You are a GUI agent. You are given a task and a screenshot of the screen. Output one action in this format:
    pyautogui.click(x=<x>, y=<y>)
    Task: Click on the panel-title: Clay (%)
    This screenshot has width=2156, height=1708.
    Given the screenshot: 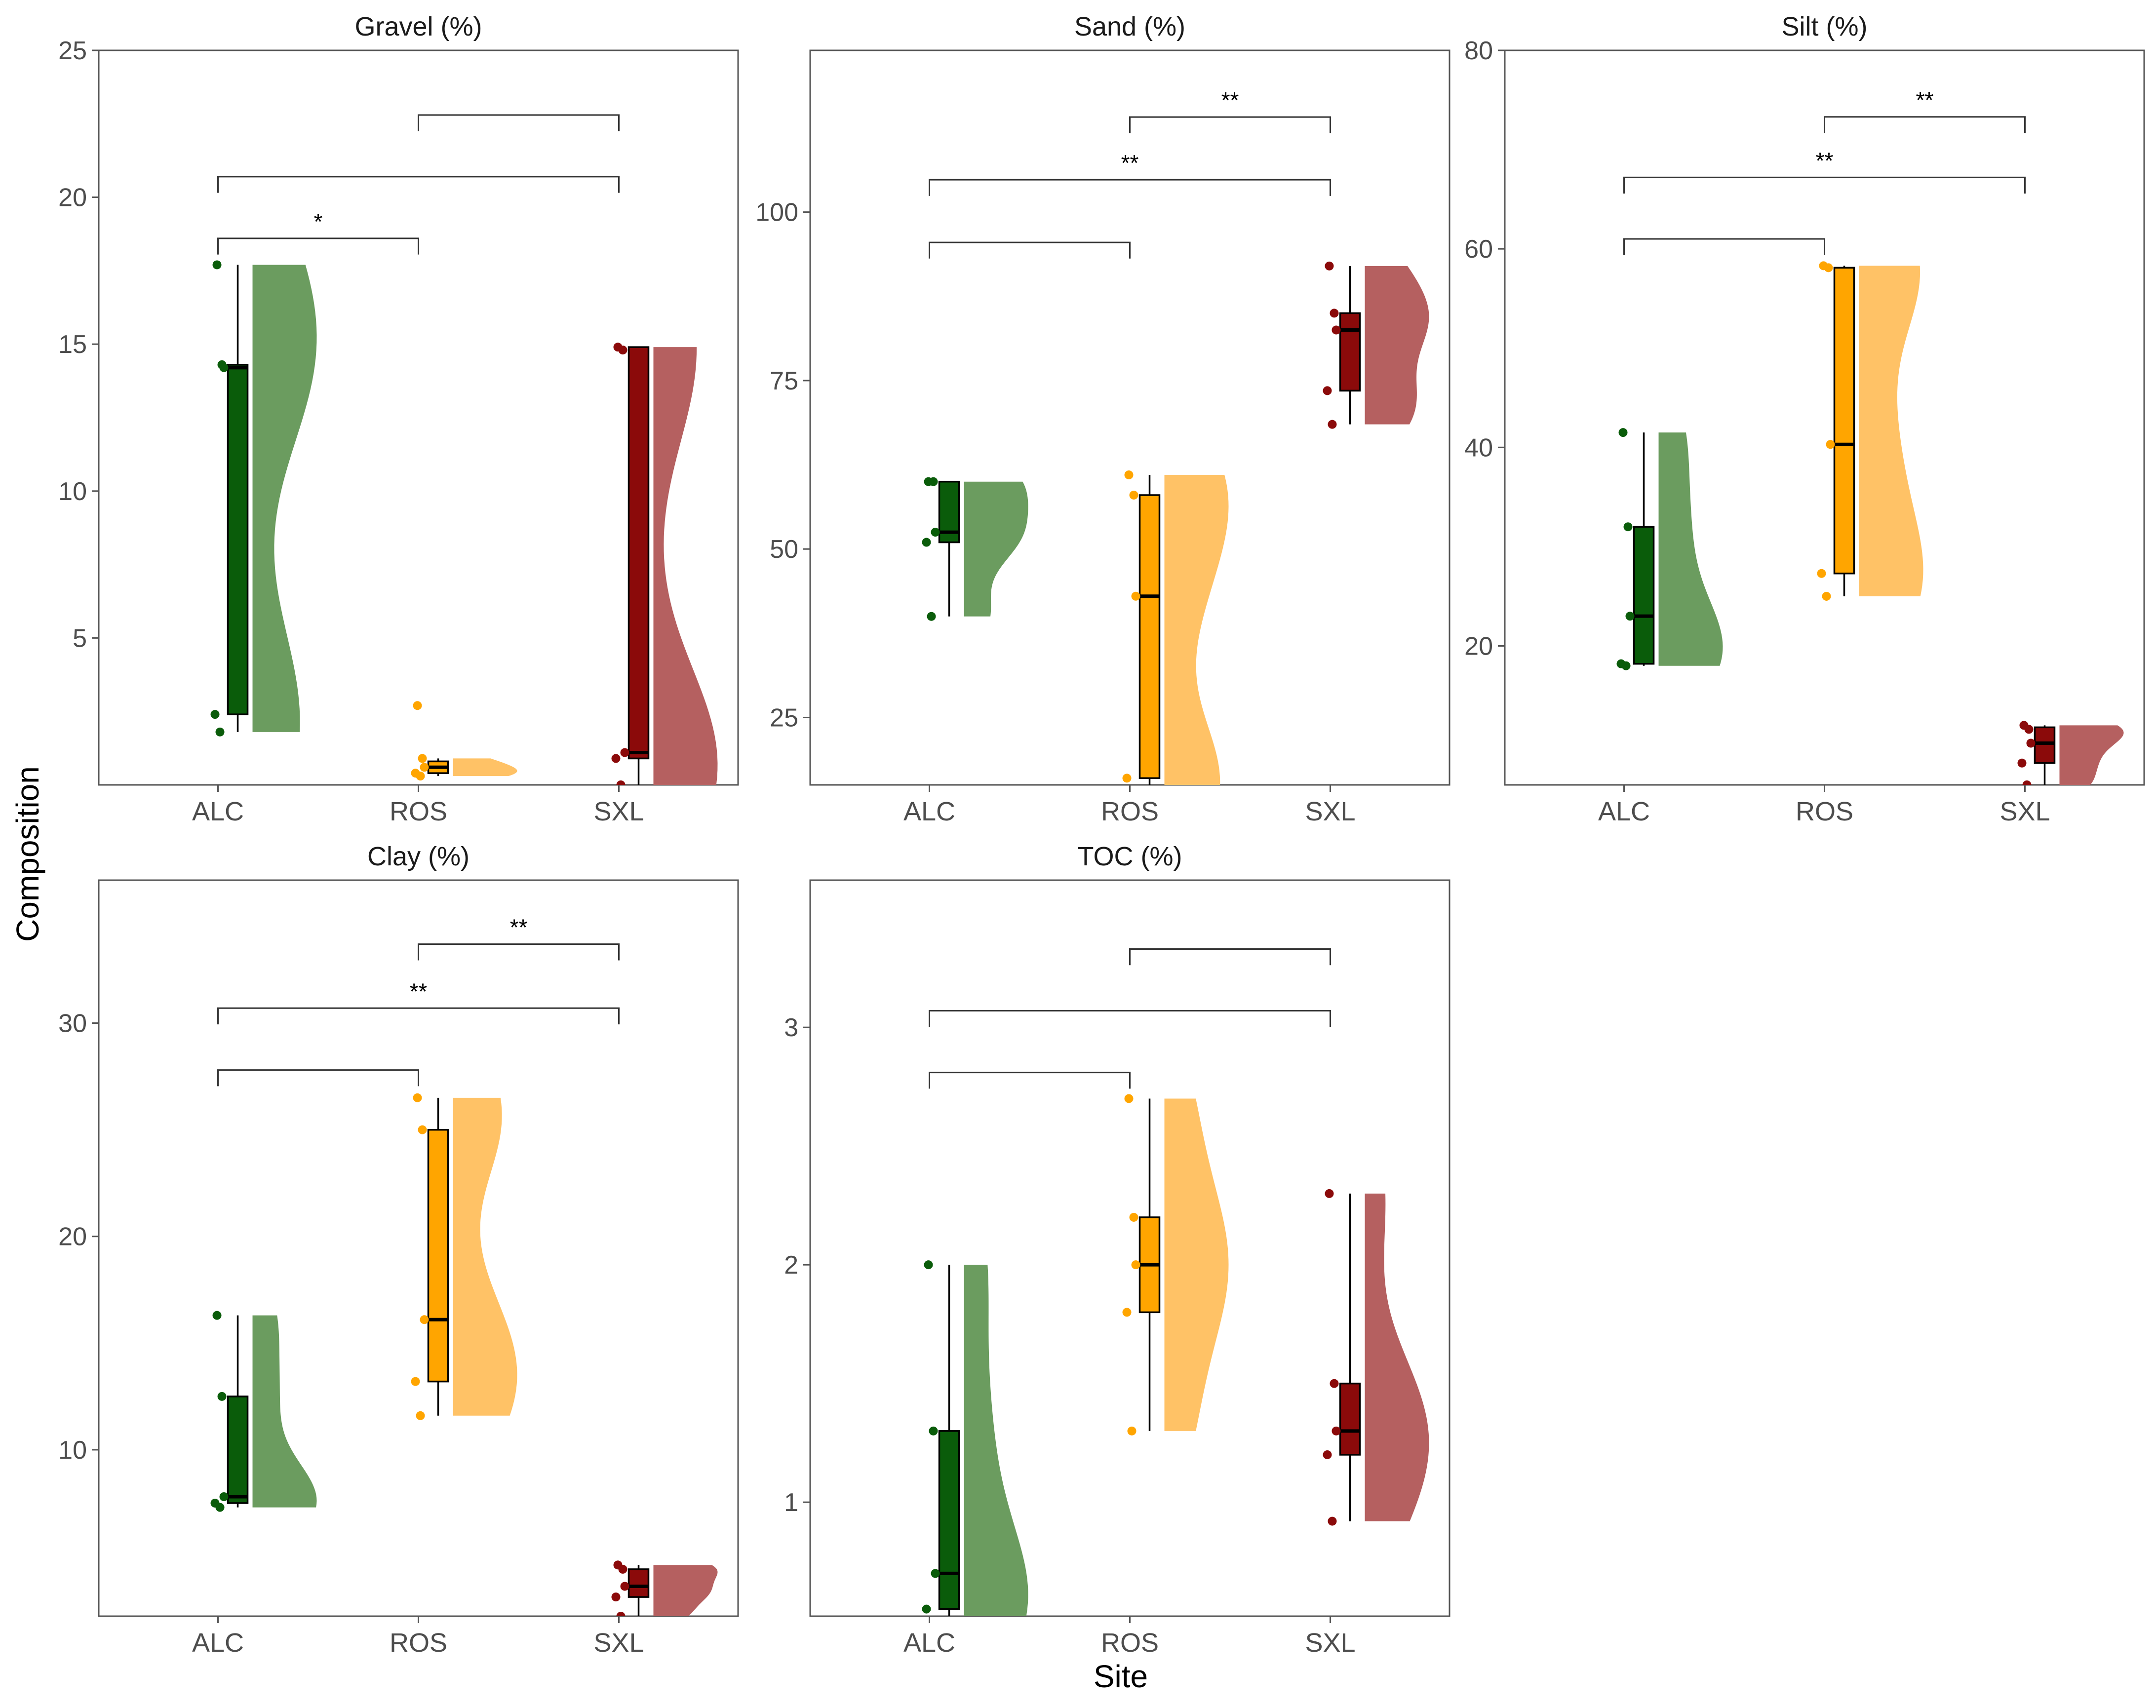 What is the action you would take?
    pyautogui.click(x=418, y=856)
    